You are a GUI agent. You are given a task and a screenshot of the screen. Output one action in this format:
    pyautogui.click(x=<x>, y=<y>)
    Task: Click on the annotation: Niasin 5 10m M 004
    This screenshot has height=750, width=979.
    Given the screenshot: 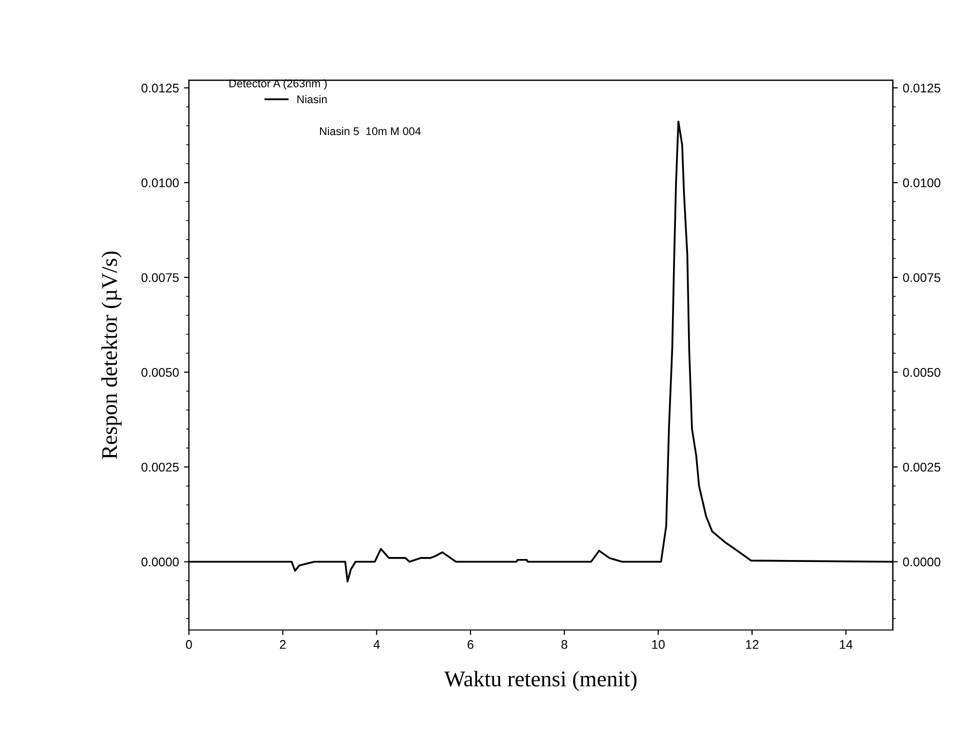 What is the action you would take?
    pyautogui.click(x=370, y=131)
    